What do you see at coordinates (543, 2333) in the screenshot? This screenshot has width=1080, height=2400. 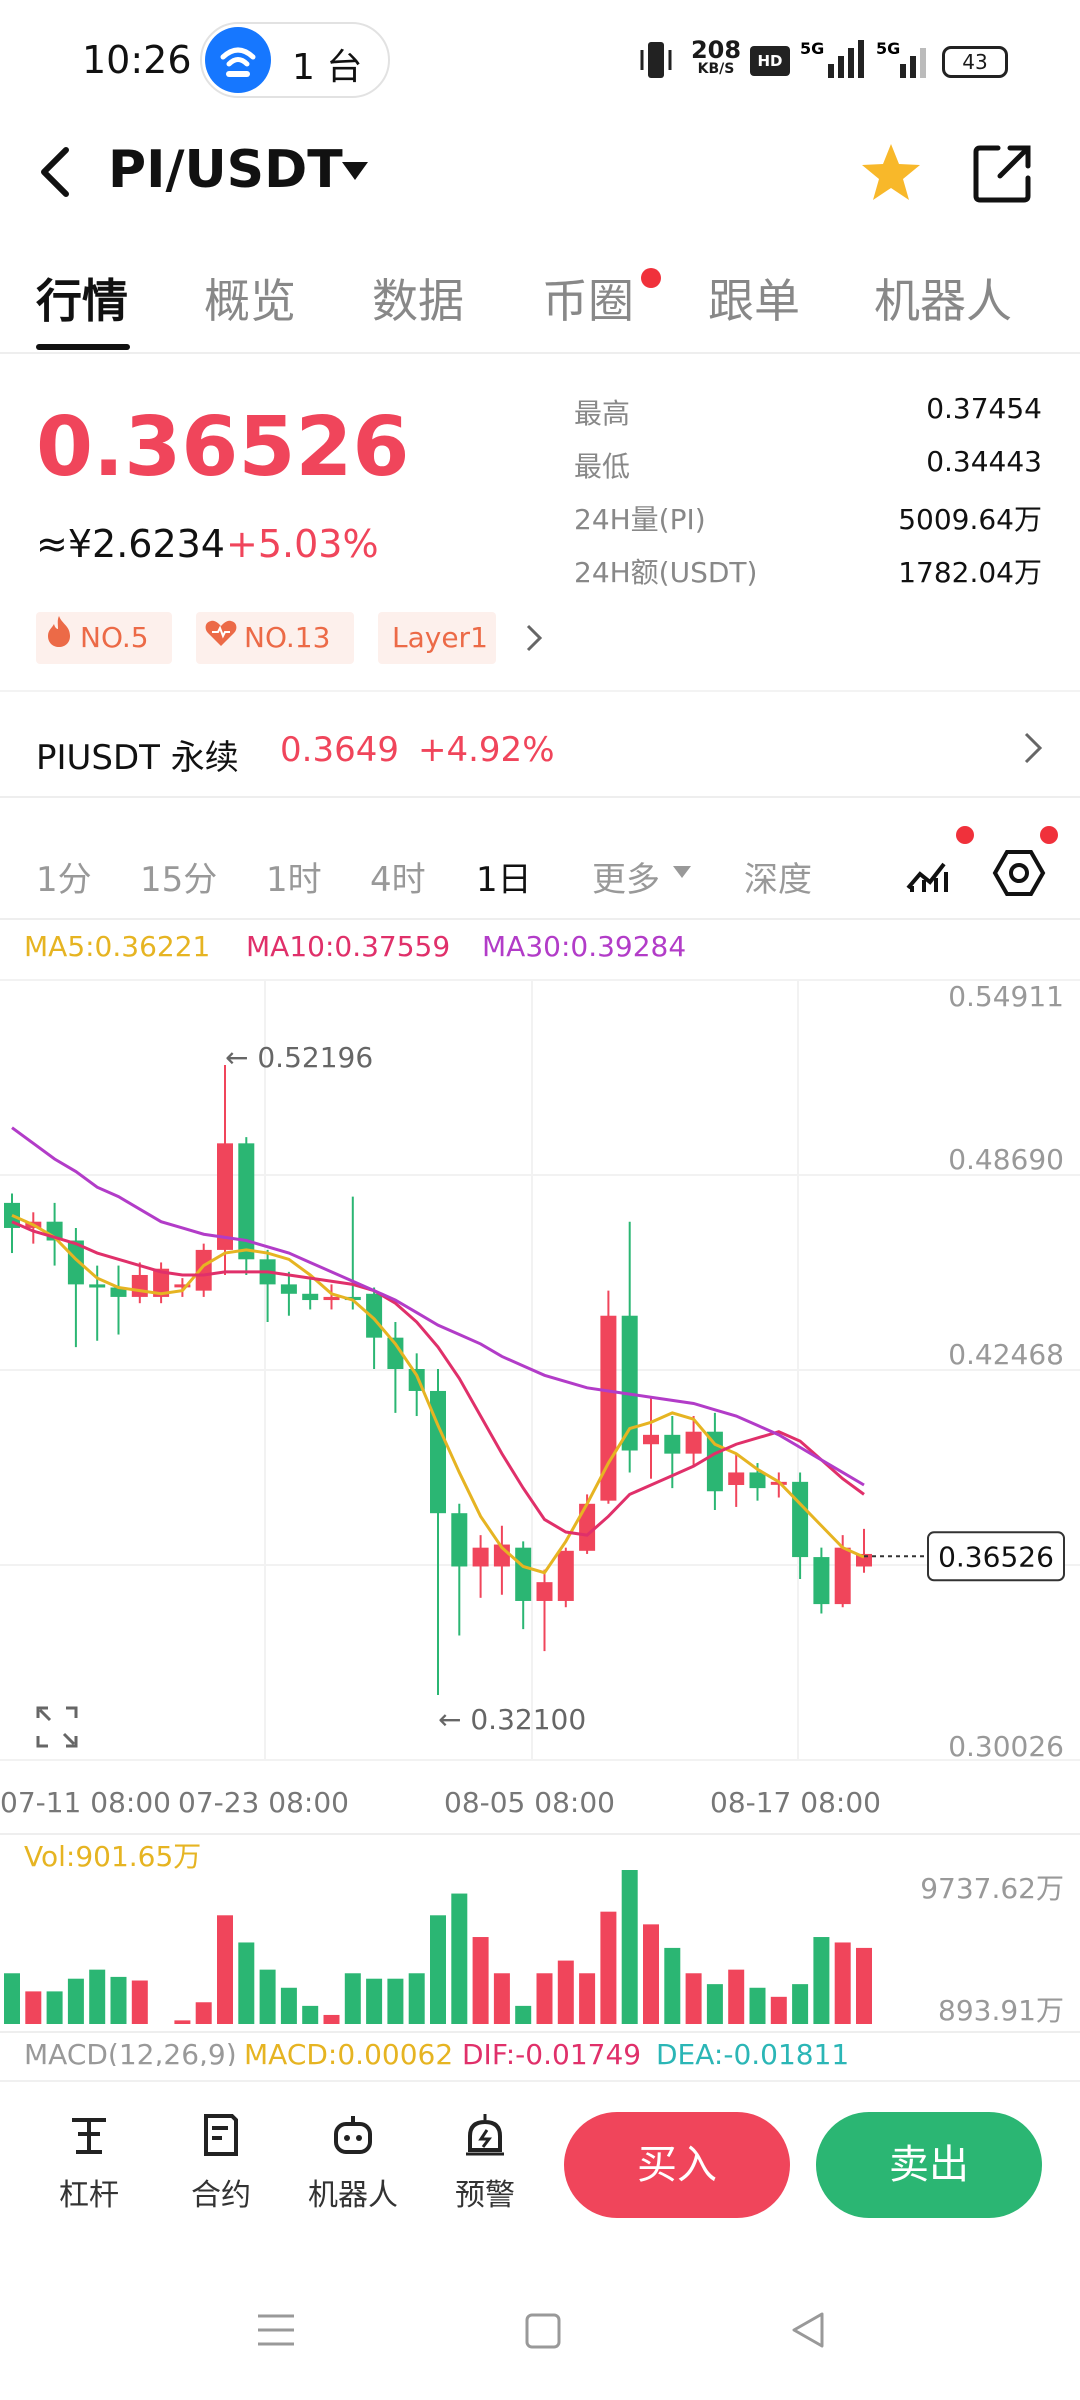 I see `home-icon` at bounding box center [543, 2333].